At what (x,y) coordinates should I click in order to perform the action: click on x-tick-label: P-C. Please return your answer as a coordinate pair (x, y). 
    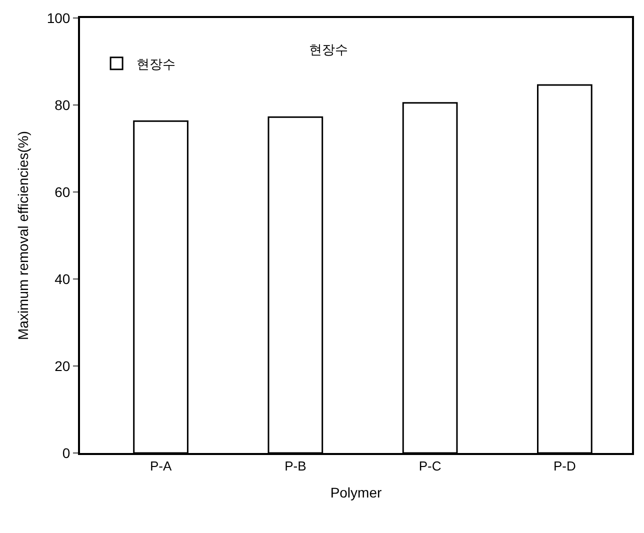
    Looking at the image, I should click on (430, 466).